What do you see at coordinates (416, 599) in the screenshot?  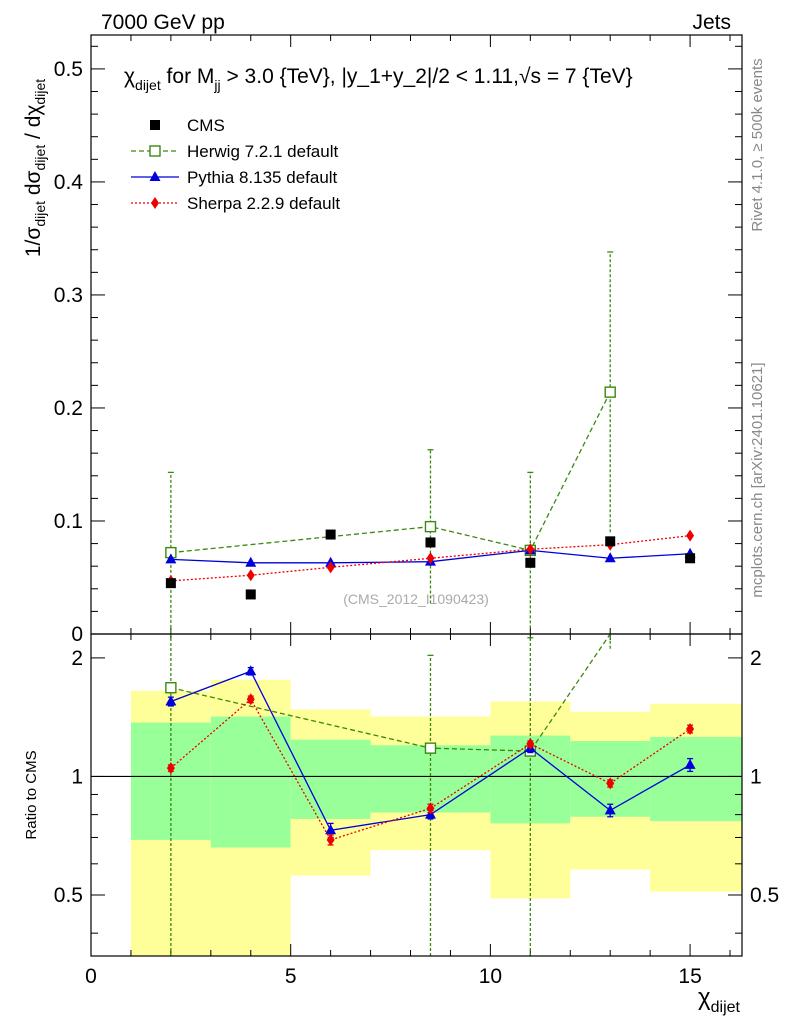 I see `analysis-watermark: (CMS_2012_I1090423)` at bounding box center [416, 599].